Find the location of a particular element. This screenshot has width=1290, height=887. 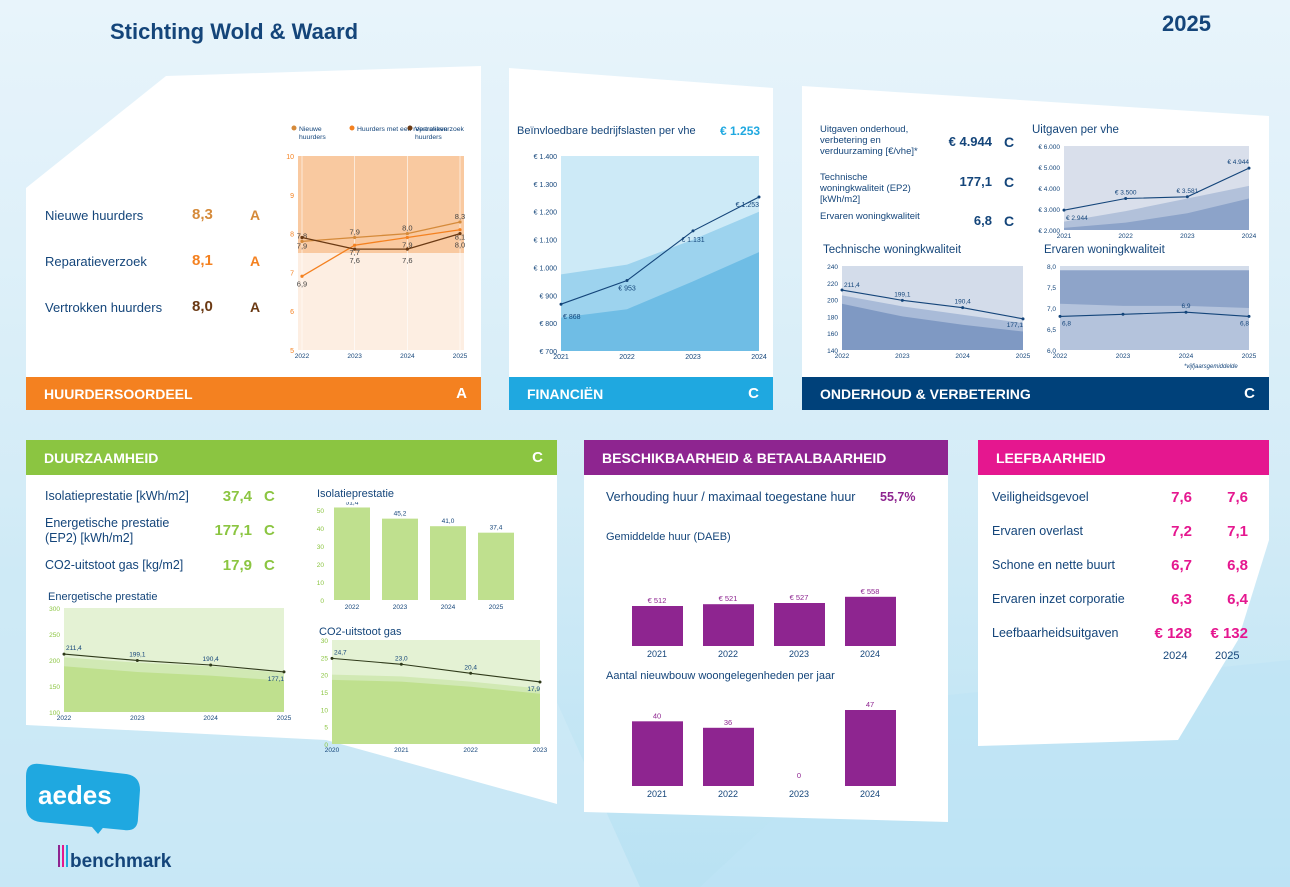

huurders-data-label: 8,0 is located at coordinates (460, 245).